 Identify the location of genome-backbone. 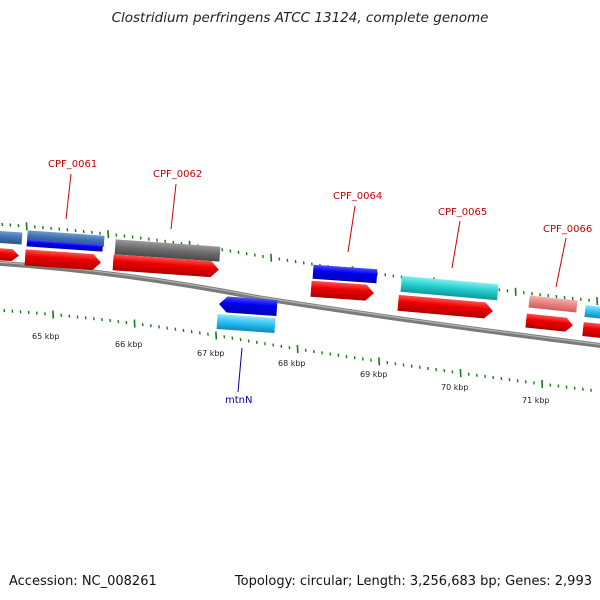
(300, 304).